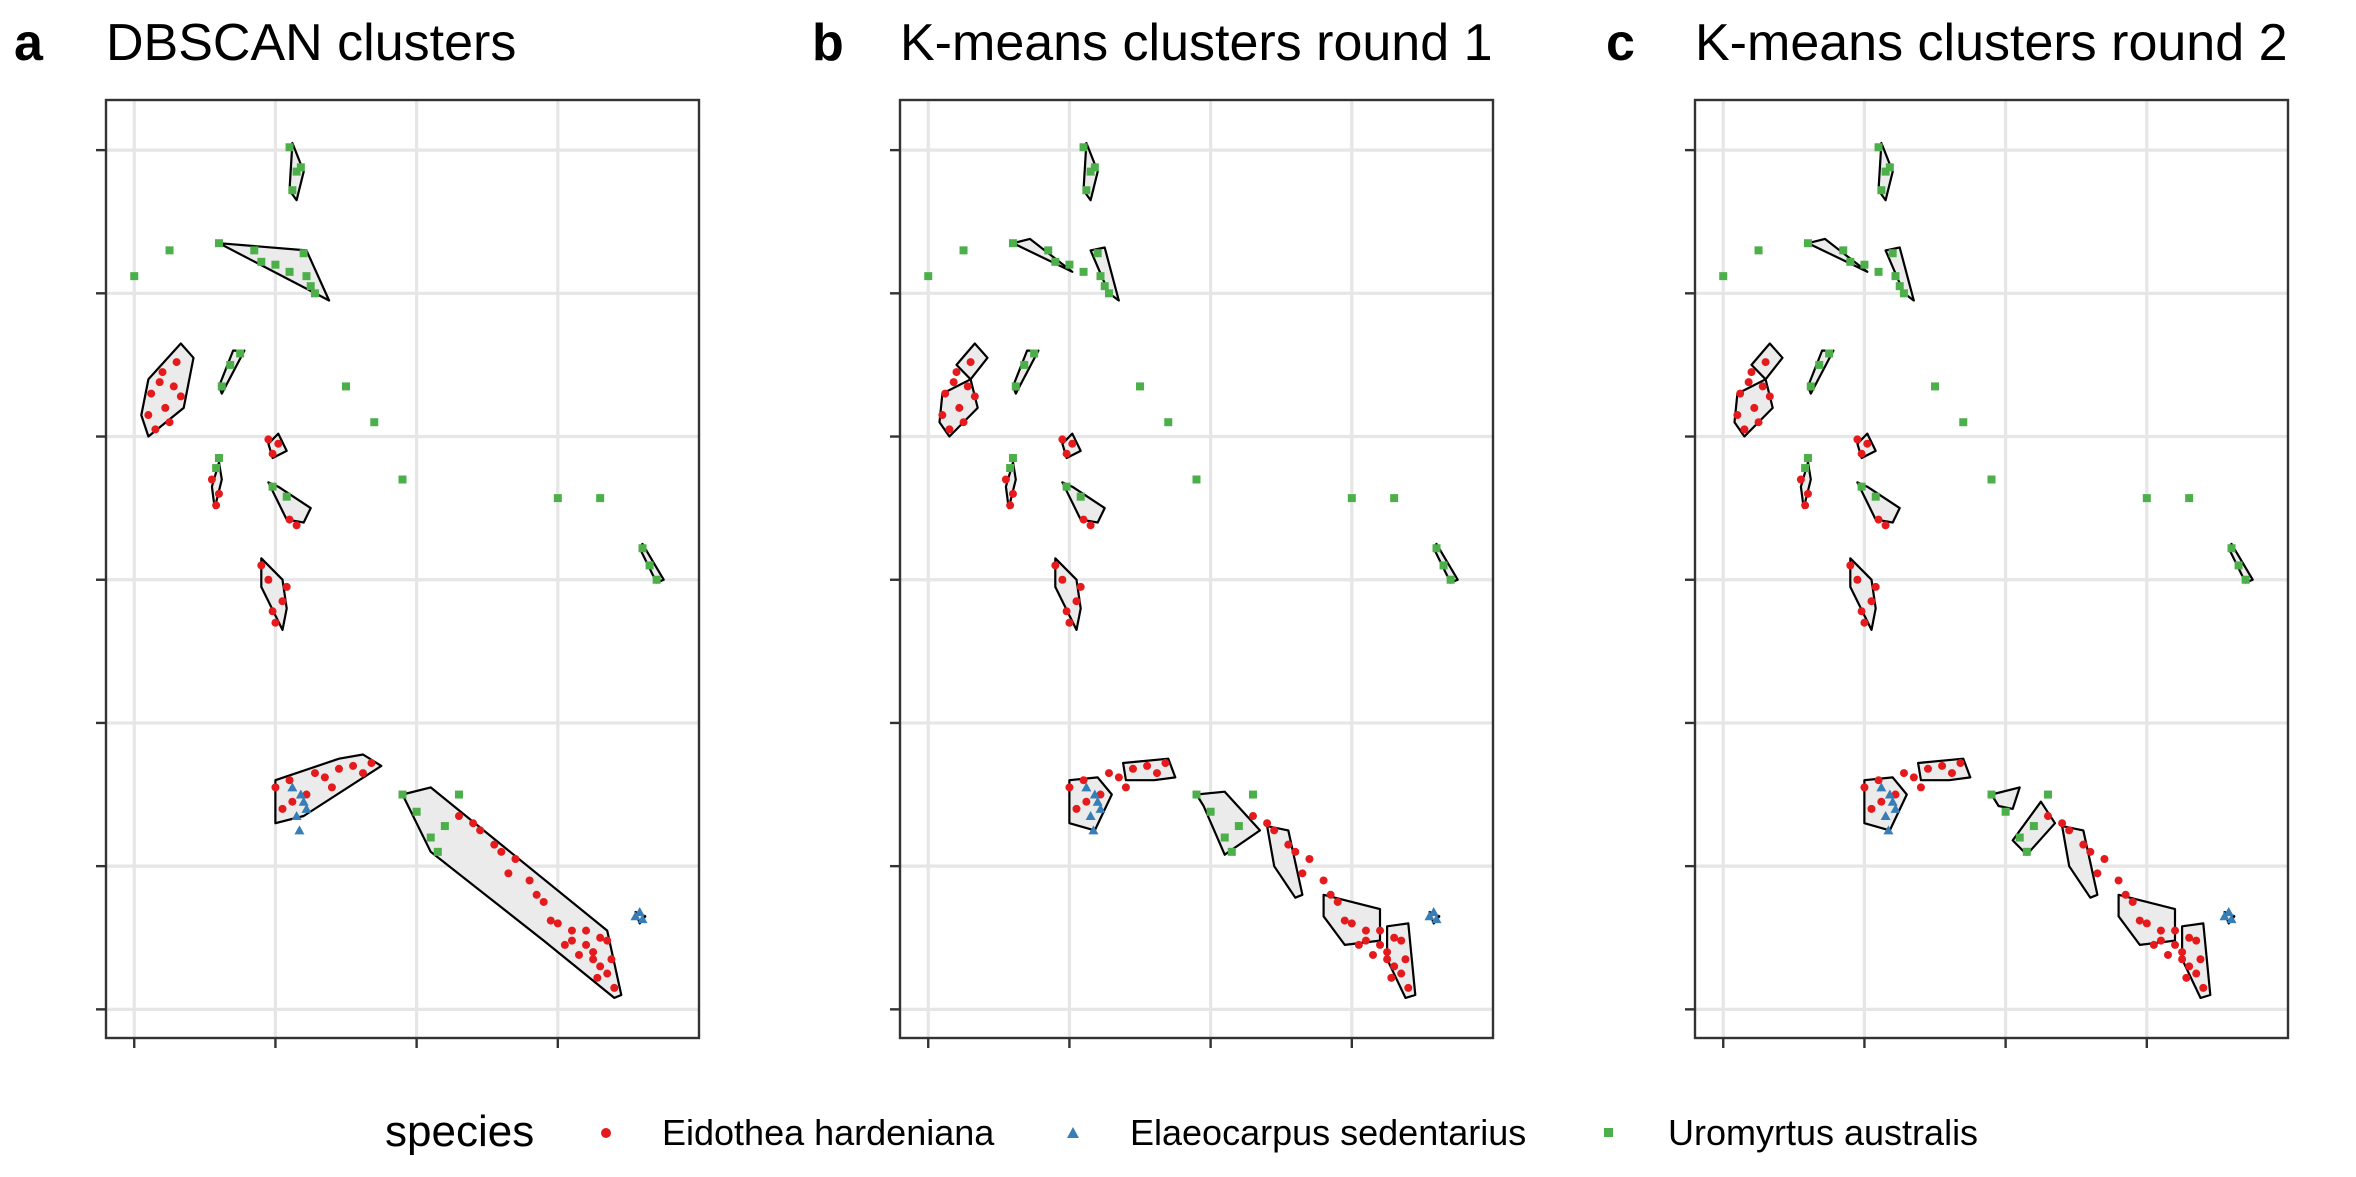  Describe the element at coordinates (29, 43) in the screenshot. I see `panel-a-letter: a` at that location.